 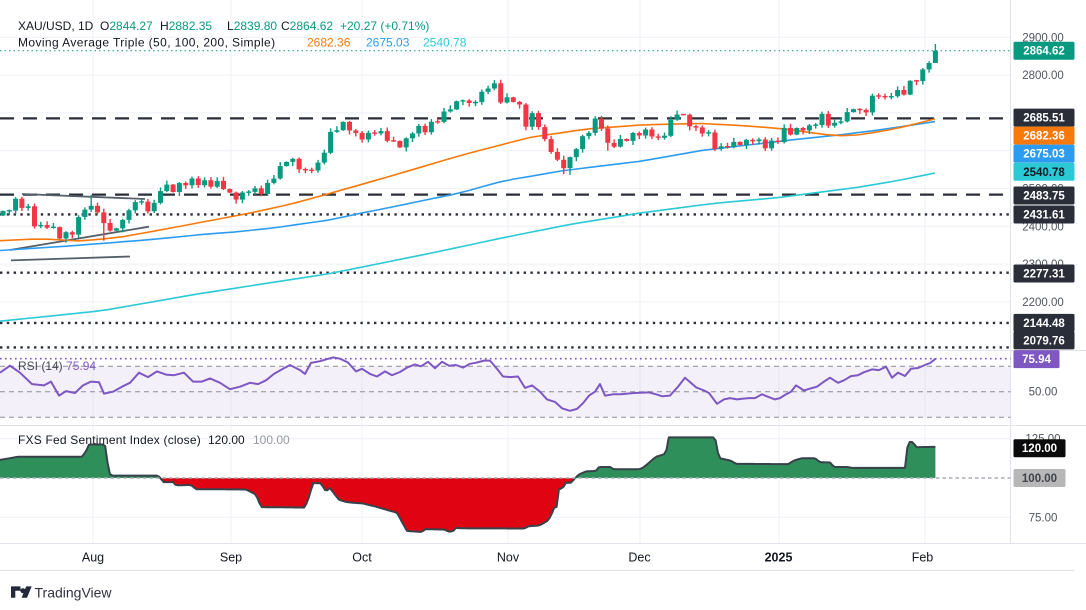 I want to click on svg-text: 2400.00, so click(x=1043, y=227).